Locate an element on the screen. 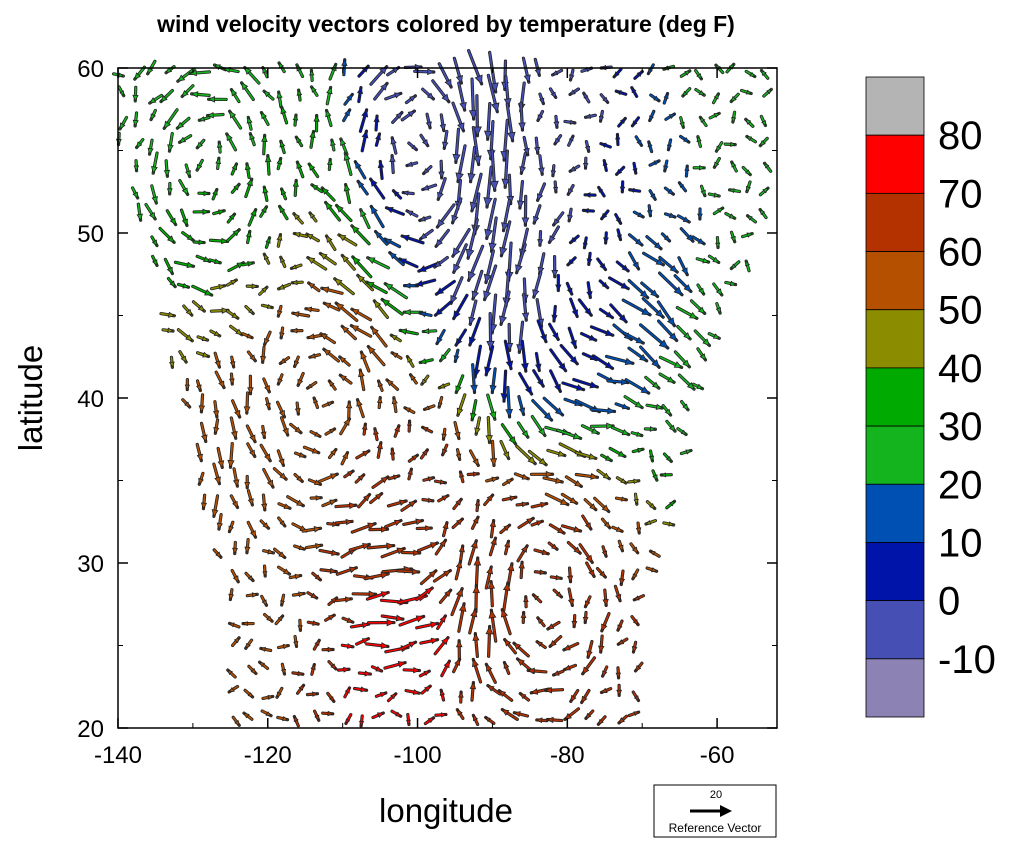 This screenshot has width=1016, height=846. colorbar-swatch is located at coordinates (895, 281).